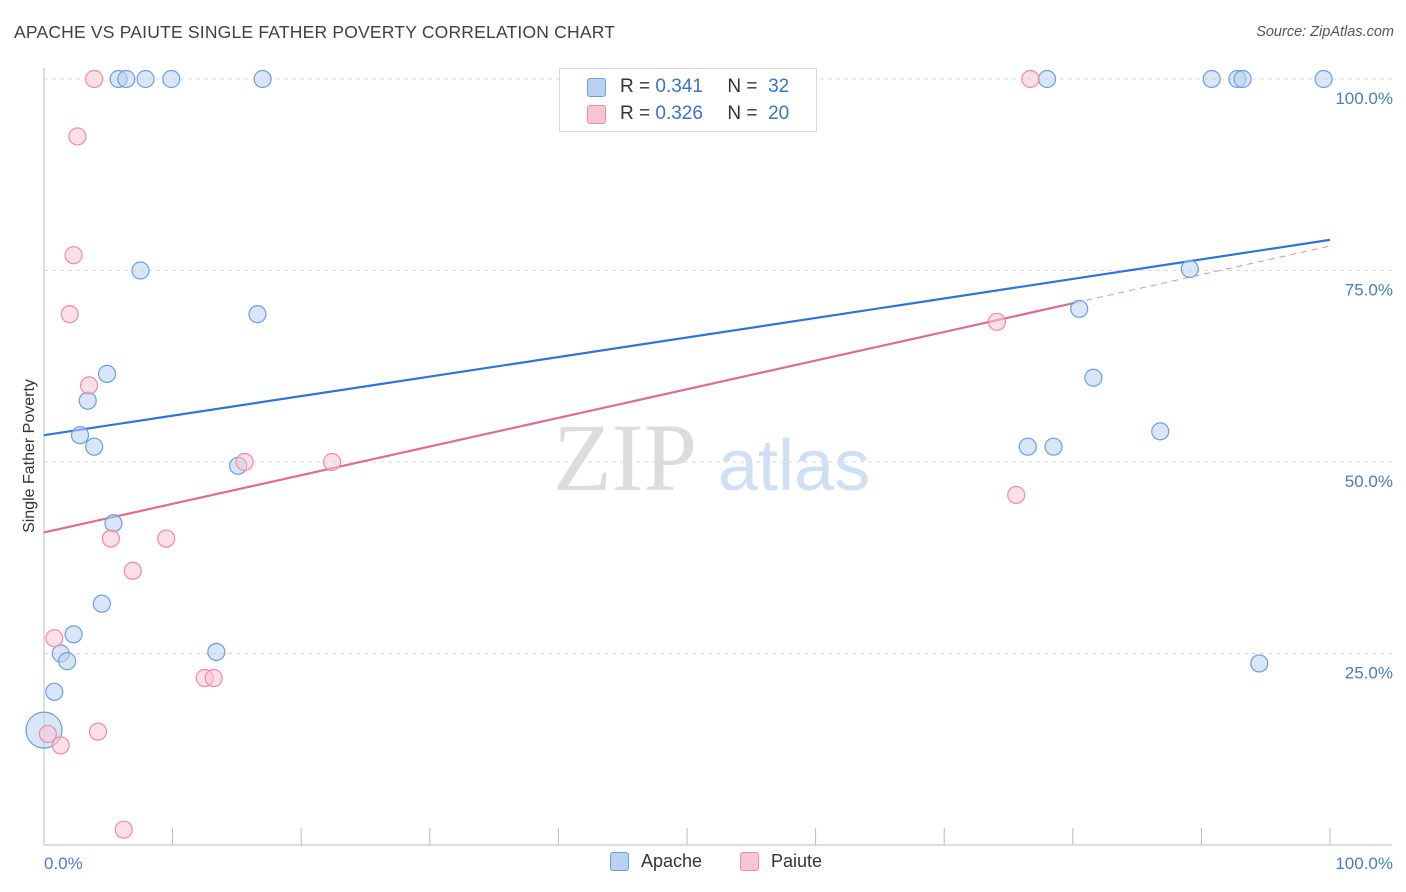  What do you see at coordinates (779, 113) in the screenshot?
I see `paiute-n-value: 20` at bounding box center [779, 113].